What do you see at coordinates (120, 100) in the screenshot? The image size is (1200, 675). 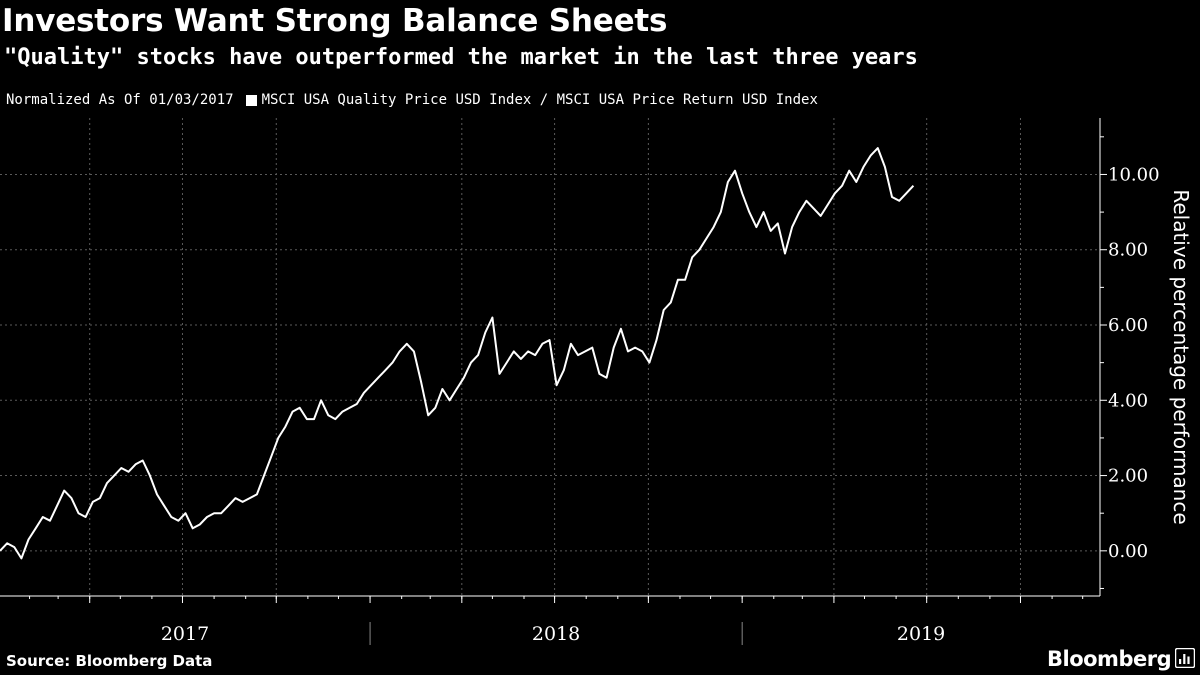 I see `normalization-note: Normalized As Of 01/03/2017` at bounding box center [120, 100].